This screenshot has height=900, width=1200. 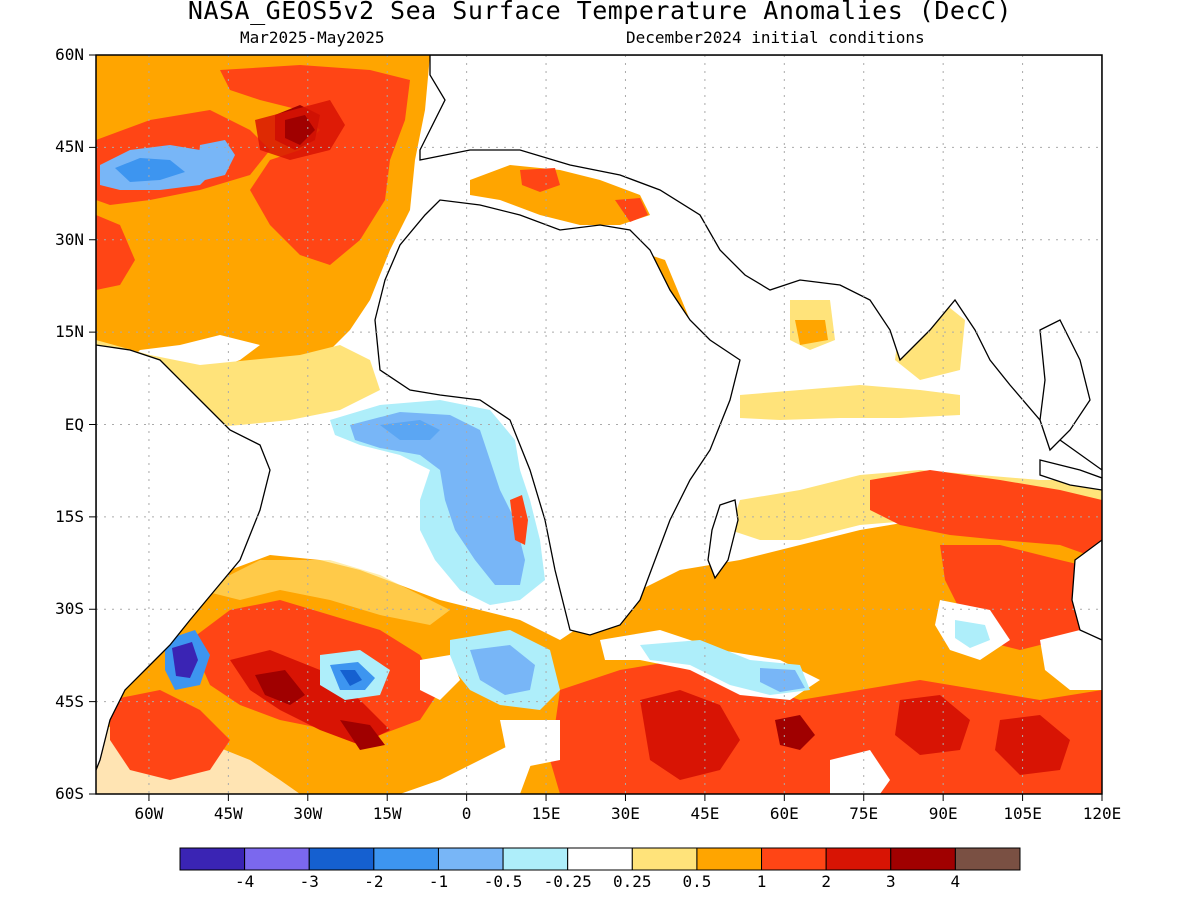 I want to click on lon-tick-label: 30E, so click(x=625, y=813).